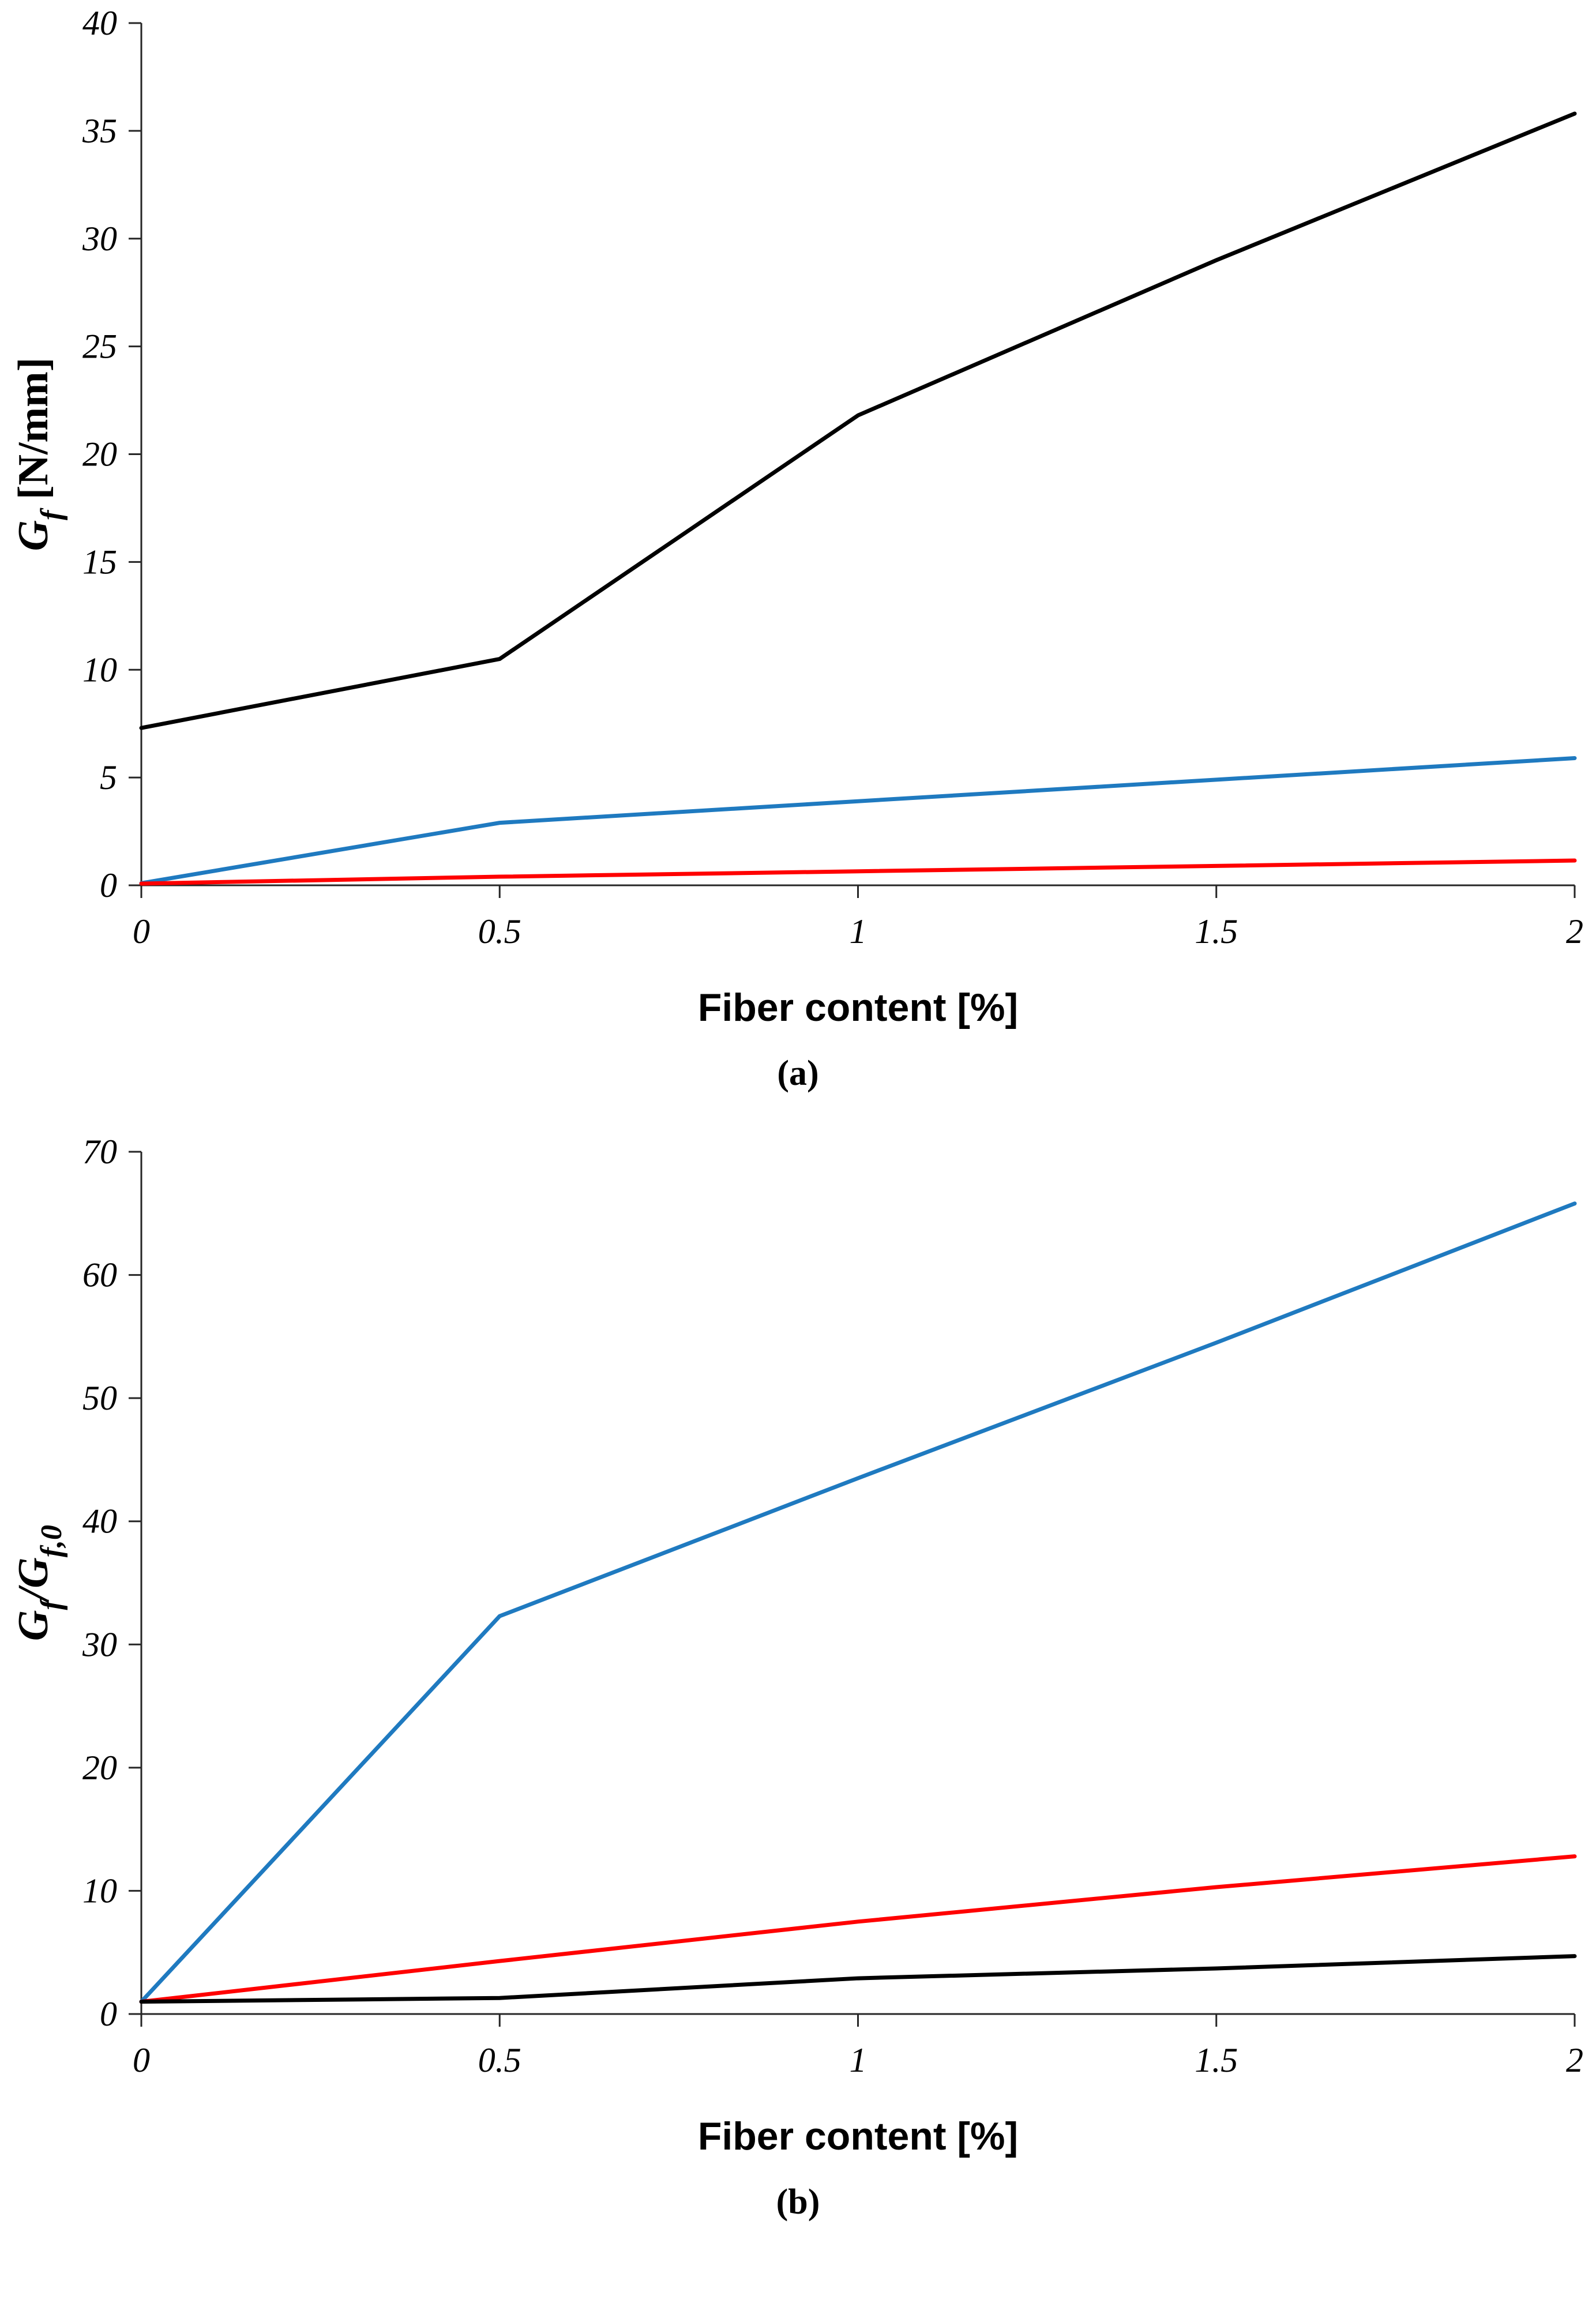 The height and width of the screenshot is (2307, 1596). Describe the element at coordinates (108, 777) in the screenshot. I see `y-tick-label: 5` at that location.